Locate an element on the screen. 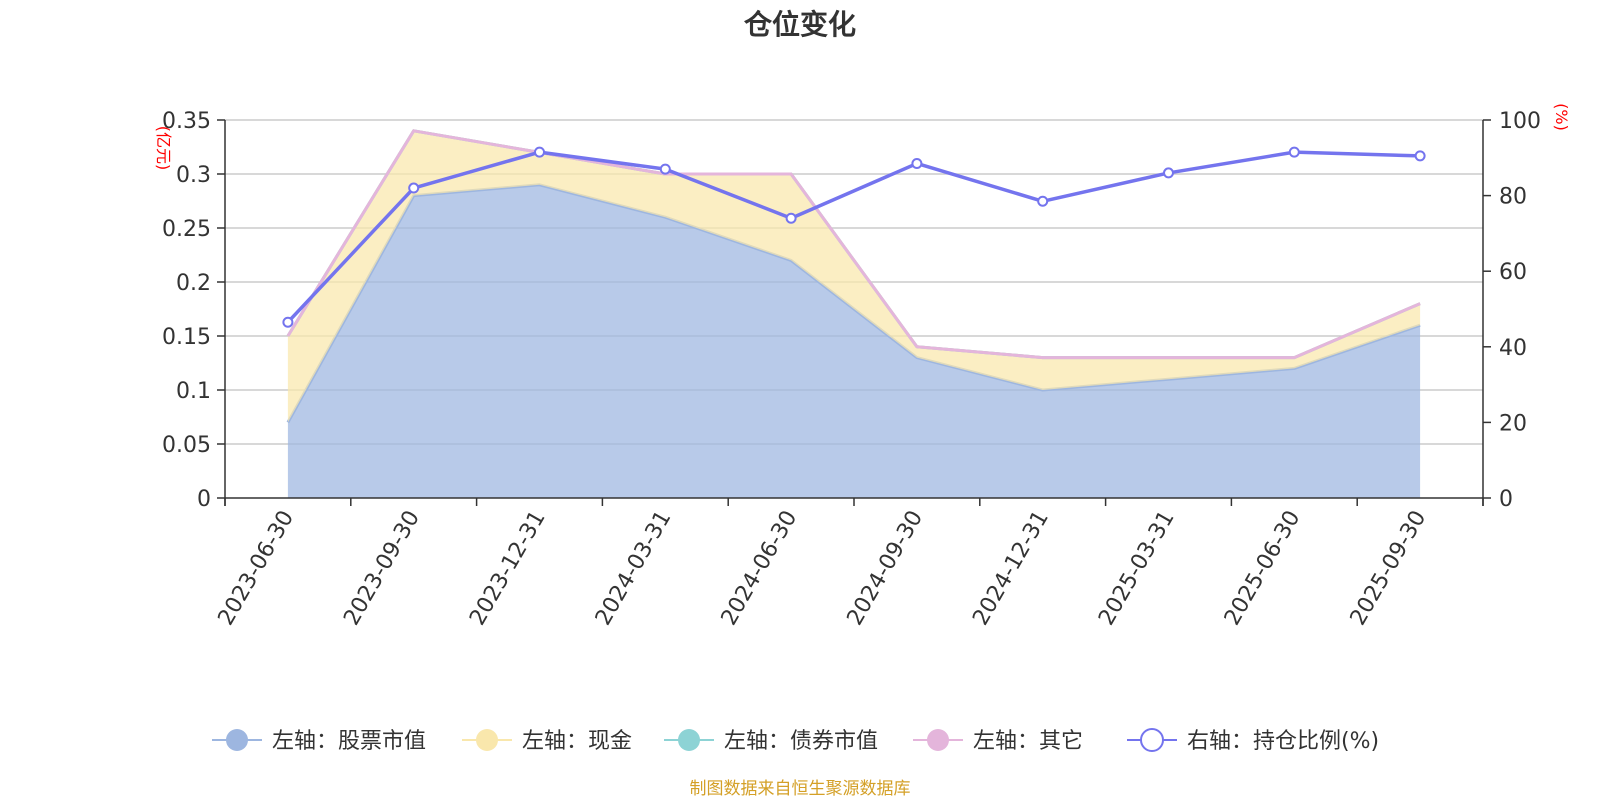 This screenshot has height=800, width=1600. right-tick-label: 80 is located at coordinates (1513, 197).